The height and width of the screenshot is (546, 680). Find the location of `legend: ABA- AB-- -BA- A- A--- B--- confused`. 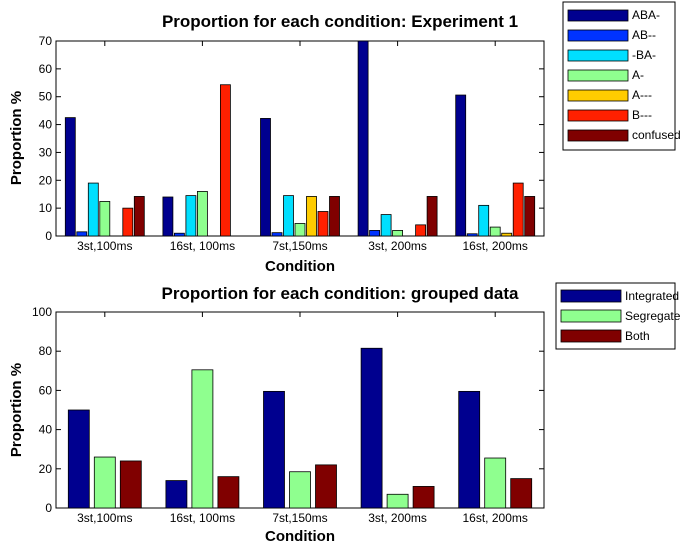

legend: ABA- AB-- -BA- A- A--- B--- confused is located at coordinates (621, 76).